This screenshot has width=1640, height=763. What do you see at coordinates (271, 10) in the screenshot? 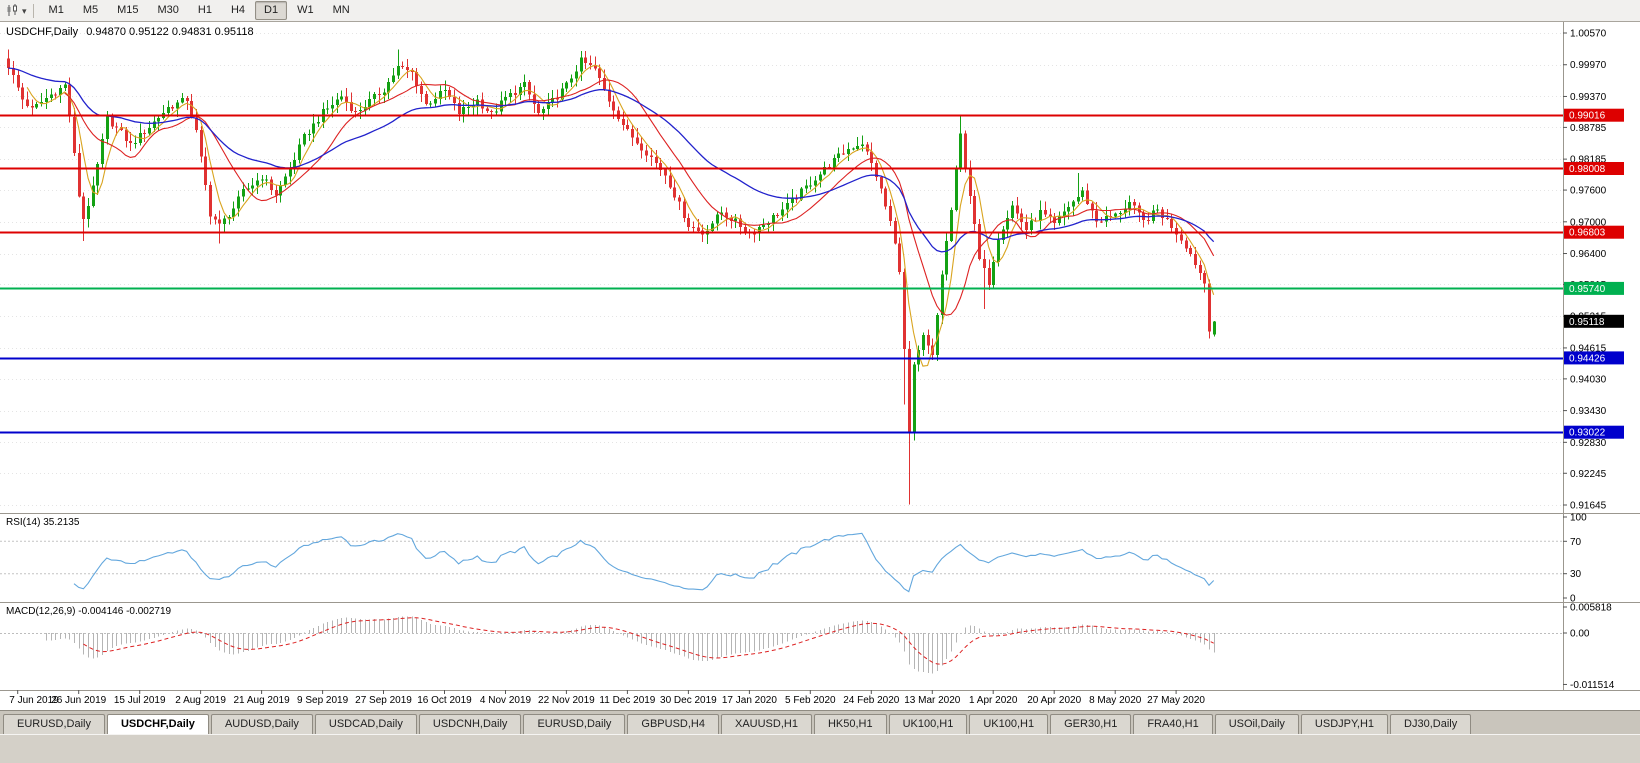
I see `timeframe-button-d1: D1` at bounding box center [271, 10].